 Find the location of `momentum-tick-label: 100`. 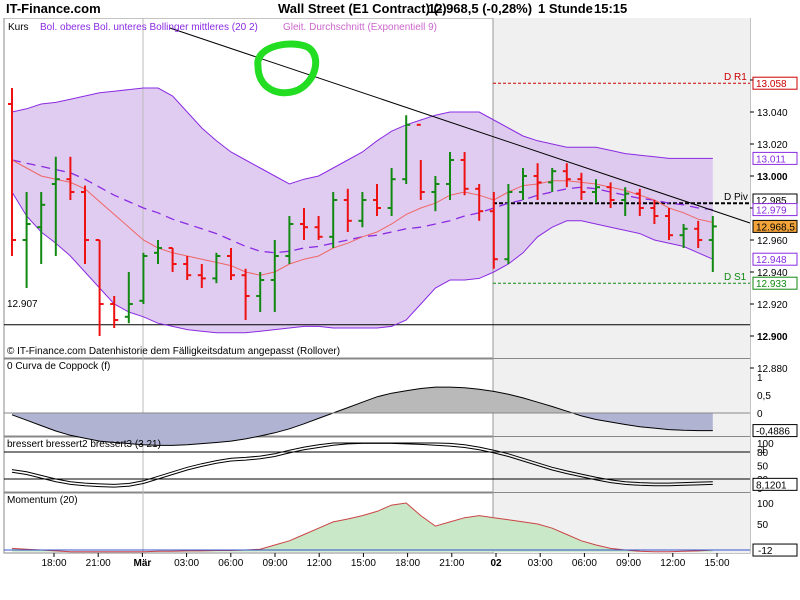

momentum-tick-label: 100 is located at coordinates (765, 504).